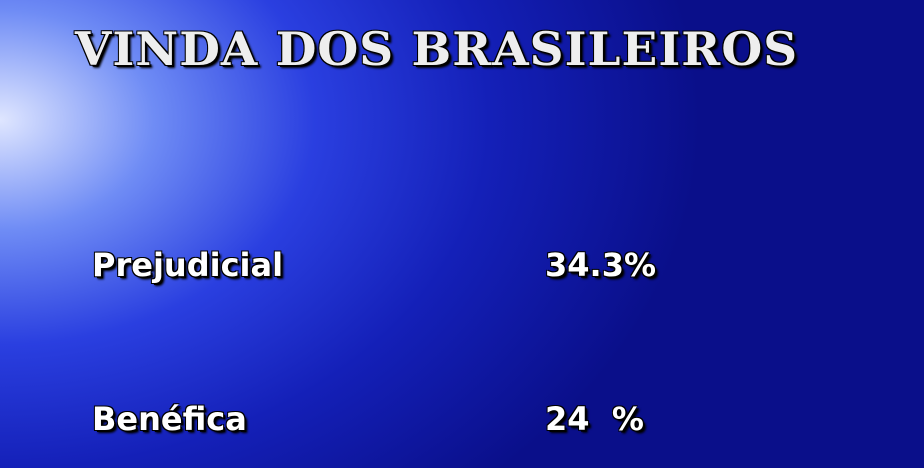 The height and width of the screenshot is (468, 924). What do you see at coordinates (169, 419) in the screenshot?
I see `row-label: Benéfica` at bounding box center [169, 419].